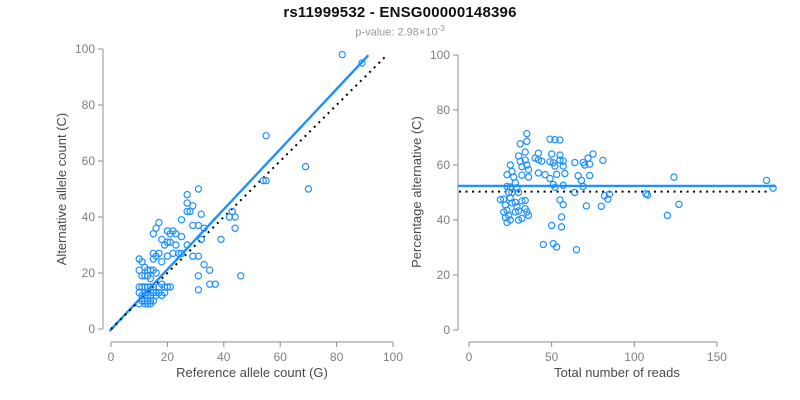  Describe the element at coordinates (444, 275) in the screenshot. I see `y-tick-label: 20` at that location.